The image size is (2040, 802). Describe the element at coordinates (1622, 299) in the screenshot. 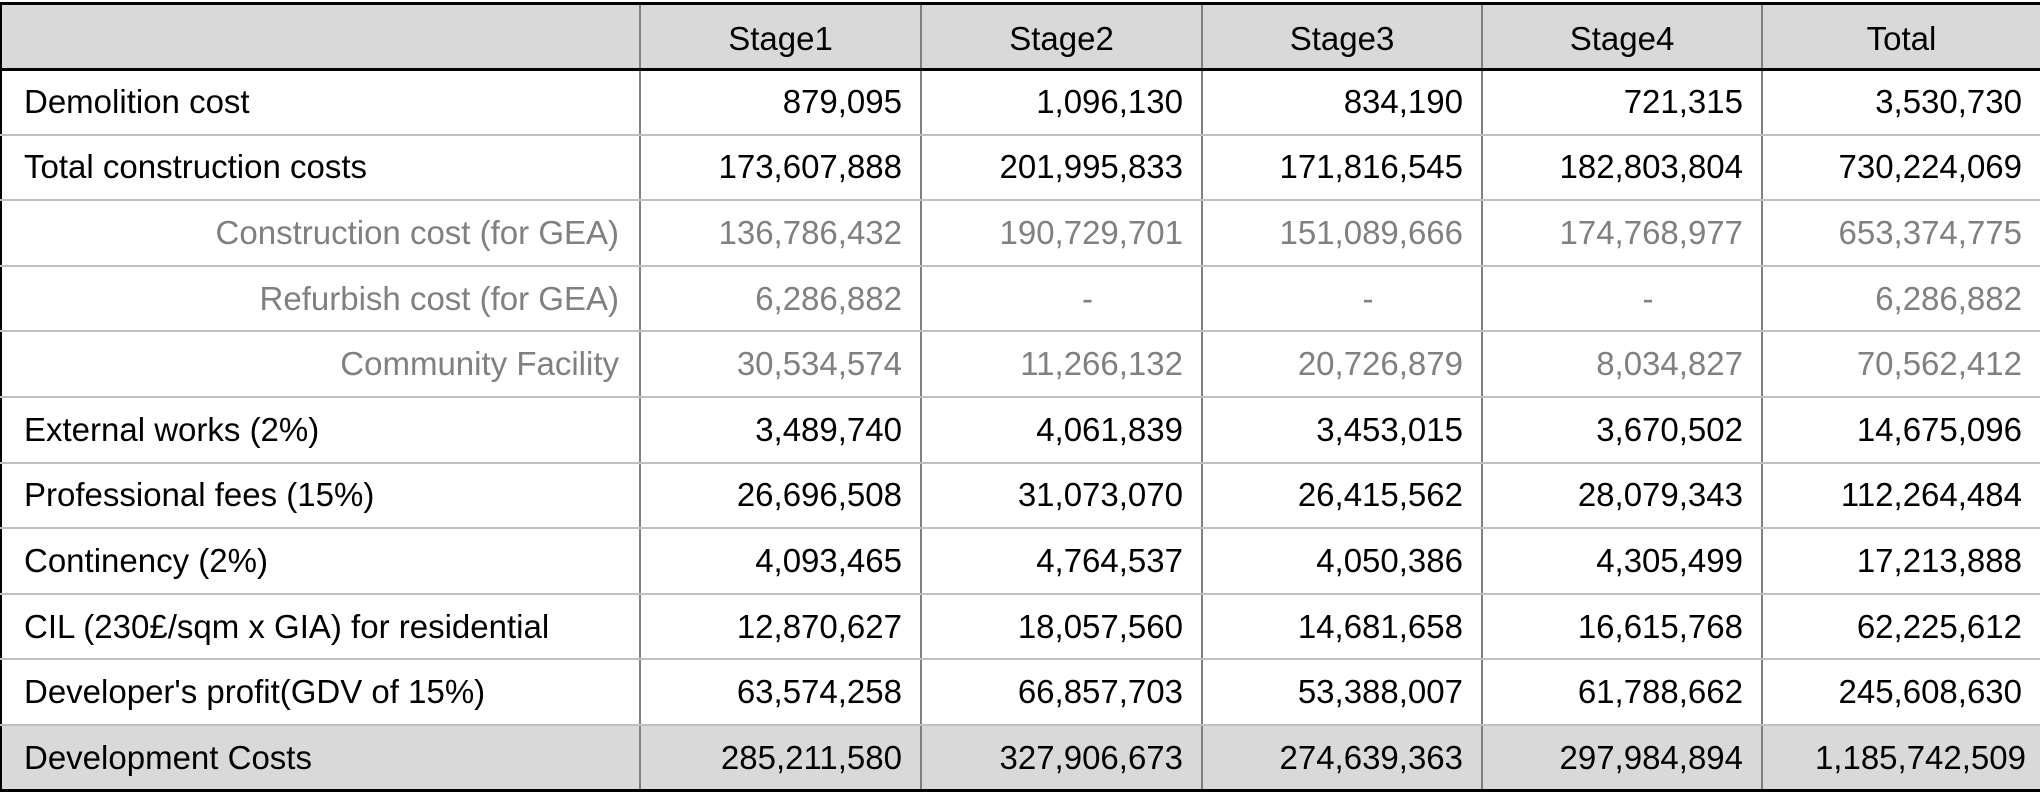

I see `cell-stage4: -` at that location.